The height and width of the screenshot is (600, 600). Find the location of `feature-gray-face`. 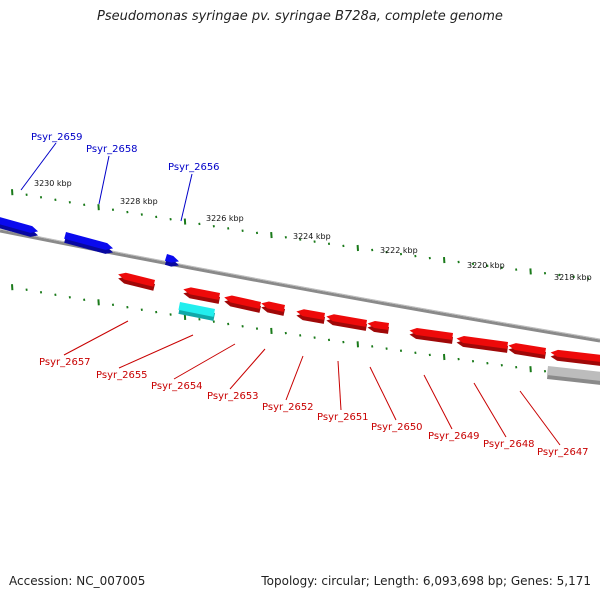

feature-gray-face is located at coordinates (573, 373).